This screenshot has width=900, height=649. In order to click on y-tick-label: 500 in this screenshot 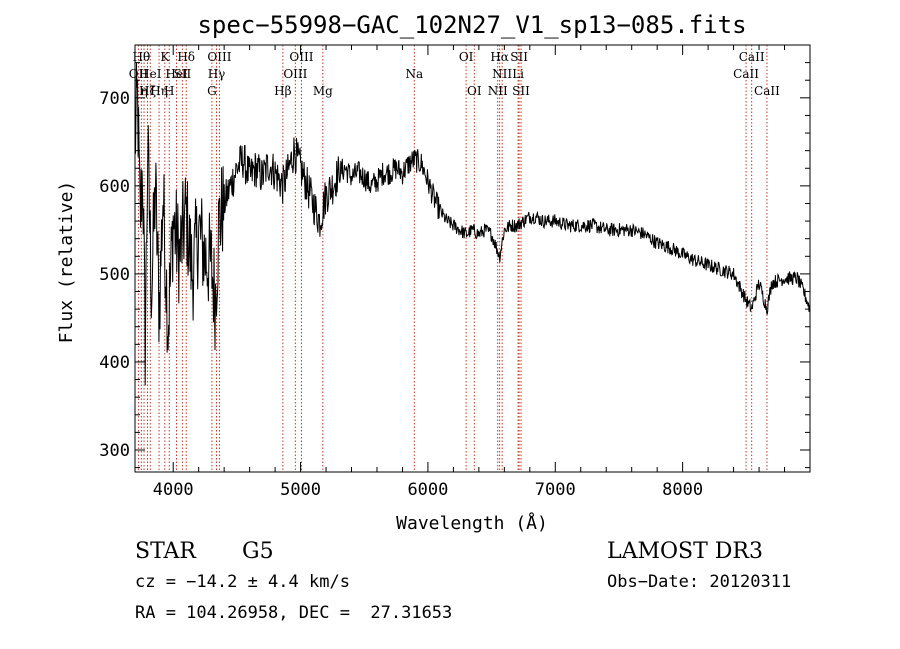, I will do `click(114, 275)`.